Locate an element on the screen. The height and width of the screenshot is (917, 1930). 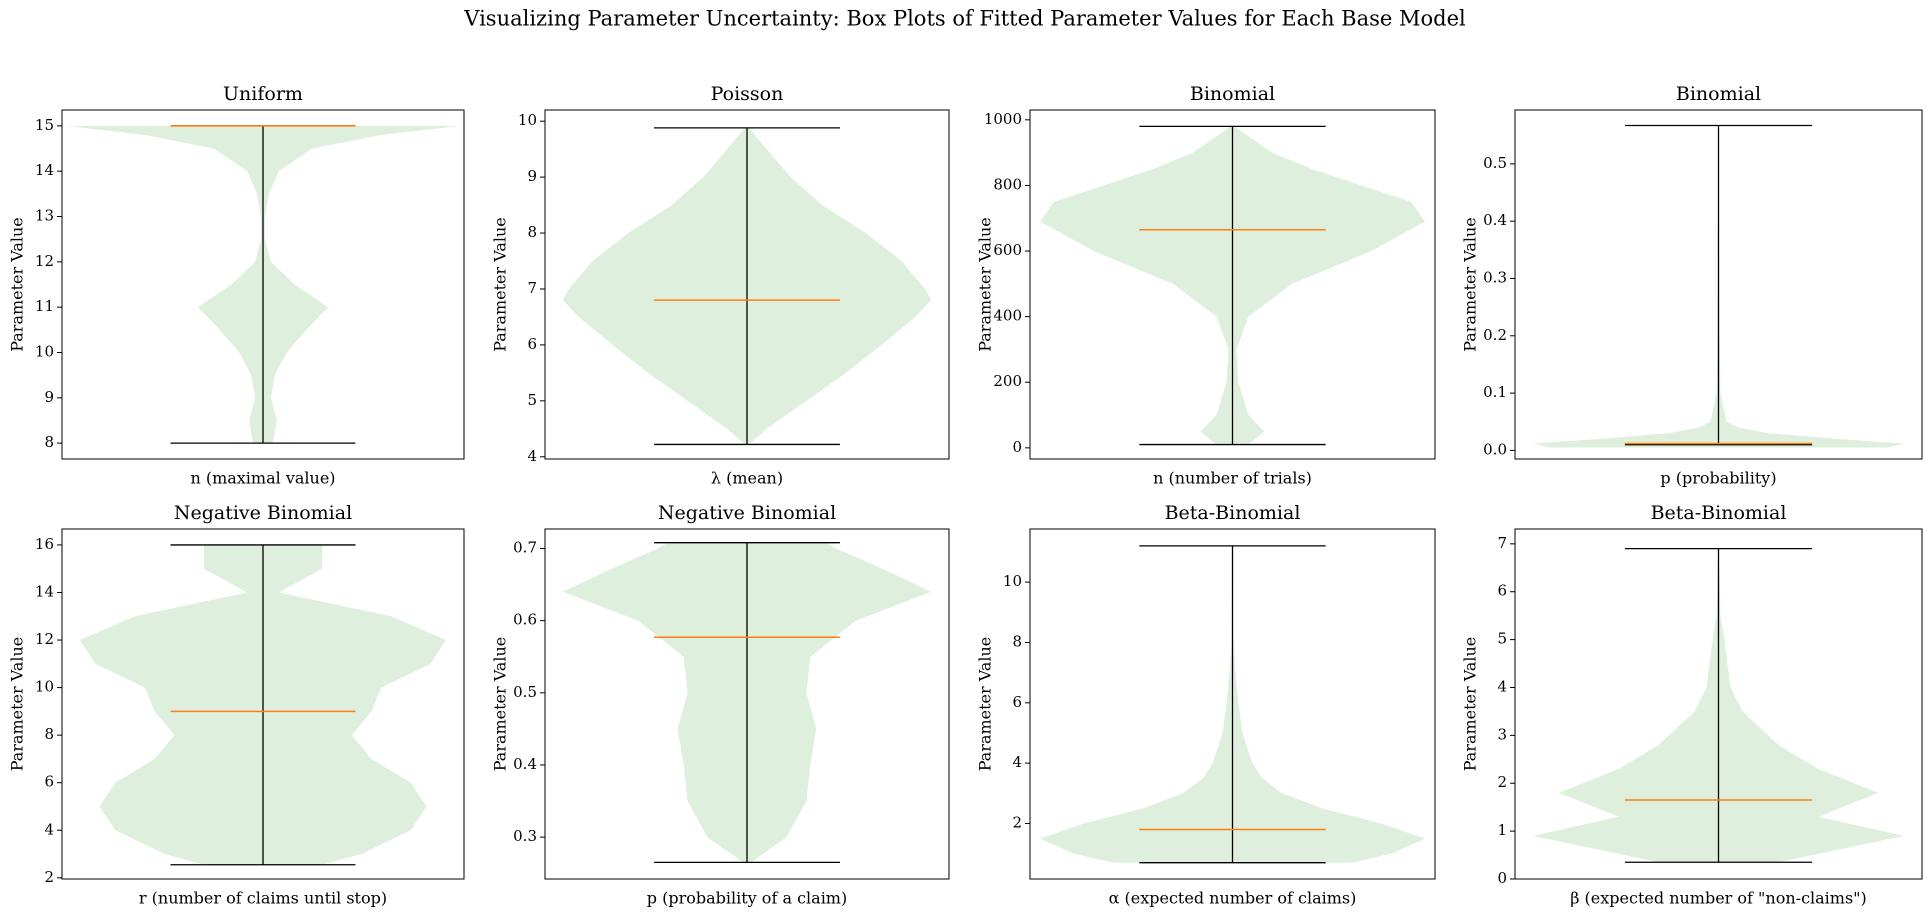
y-tick-label: 0.2 is located at coordinates (1495, 335).